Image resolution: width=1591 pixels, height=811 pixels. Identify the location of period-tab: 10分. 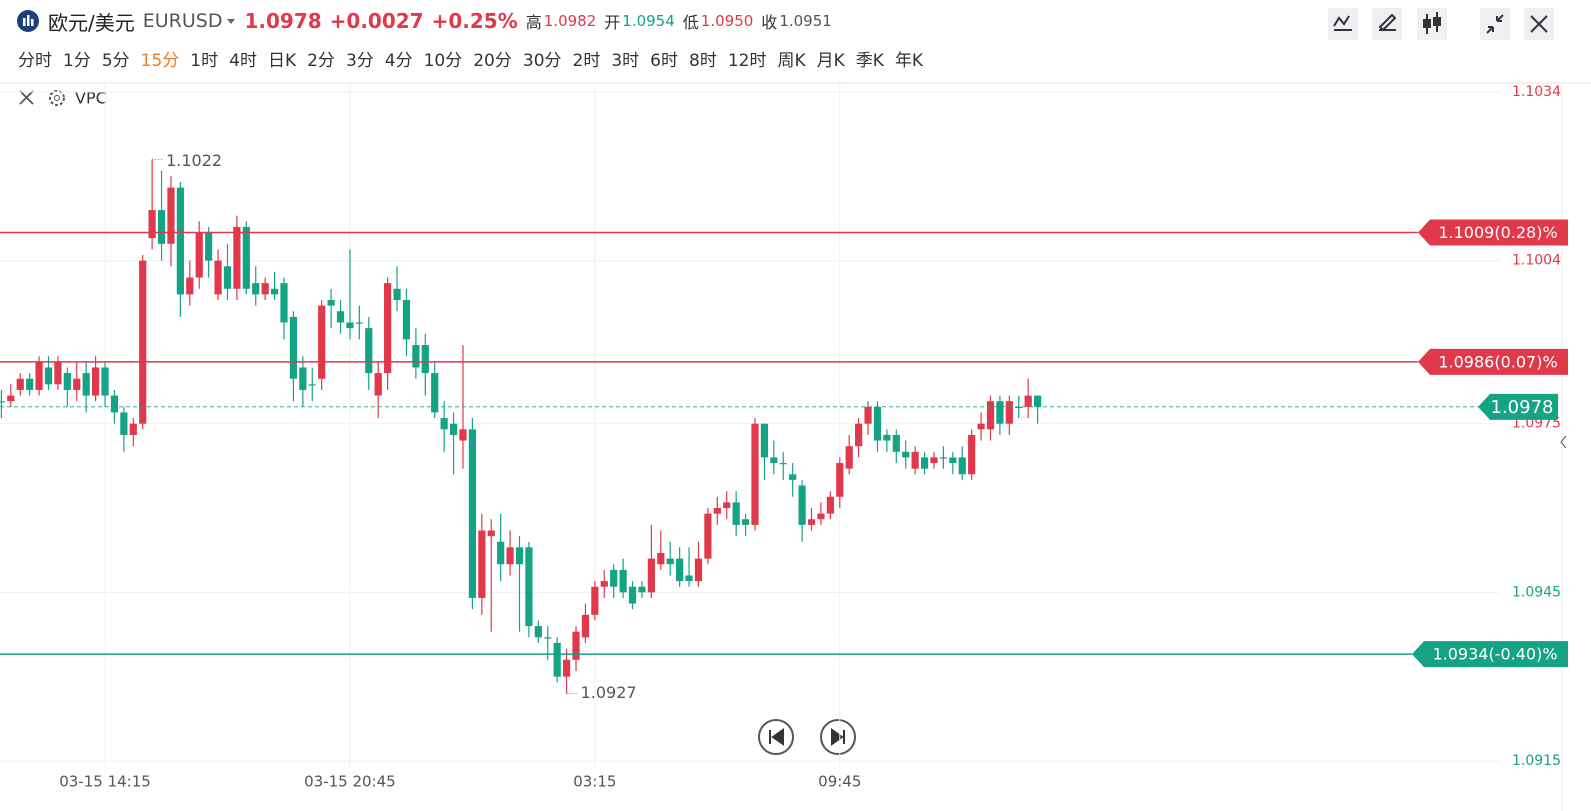
(443, 61).